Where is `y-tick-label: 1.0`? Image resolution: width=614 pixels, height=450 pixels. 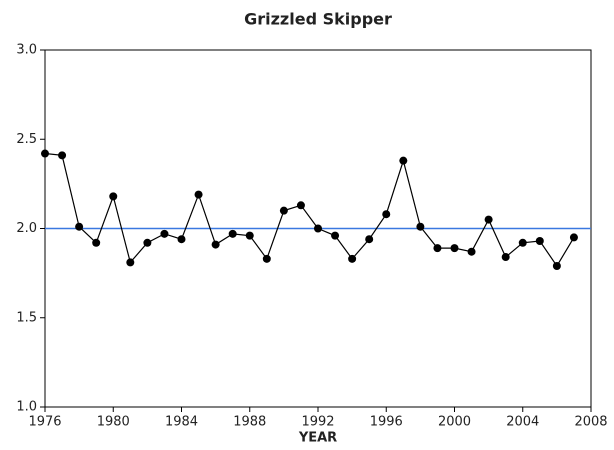
y-tick-label: 1.0 is located at coordinates (26, 407).